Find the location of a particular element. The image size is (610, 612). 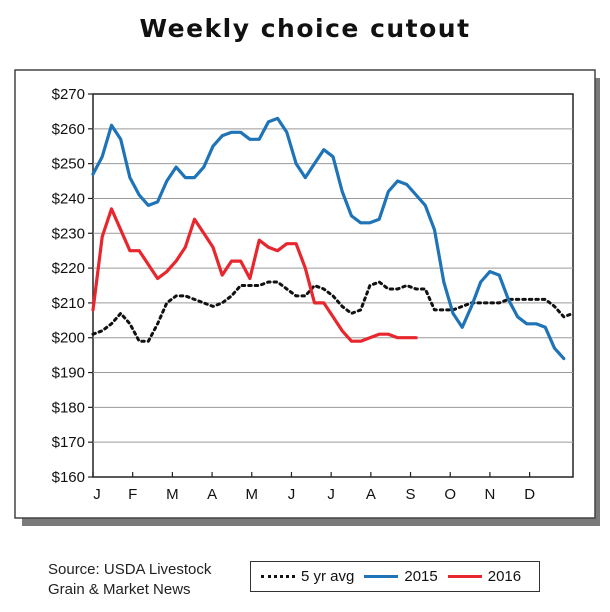

x-tick-label: S is located at coordinates (411, 494).